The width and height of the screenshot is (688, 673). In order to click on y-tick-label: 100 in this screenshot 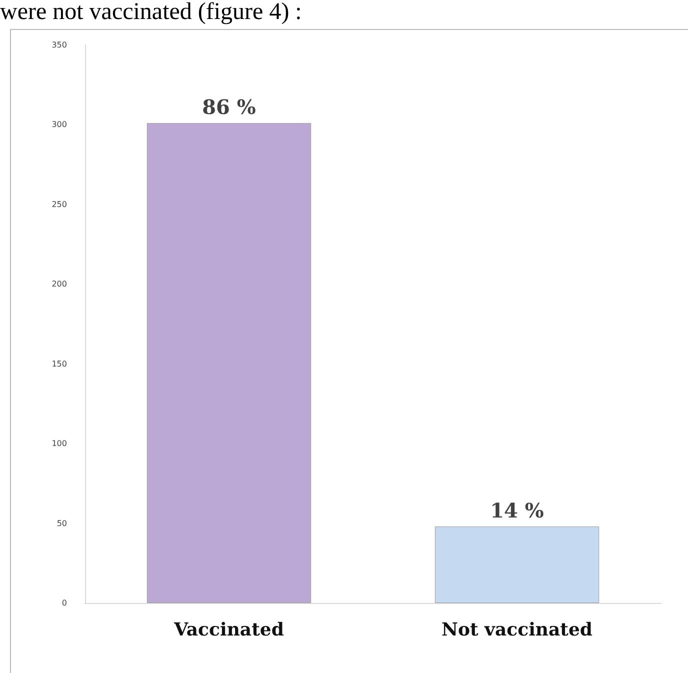, I will do `click(59, 443)`.